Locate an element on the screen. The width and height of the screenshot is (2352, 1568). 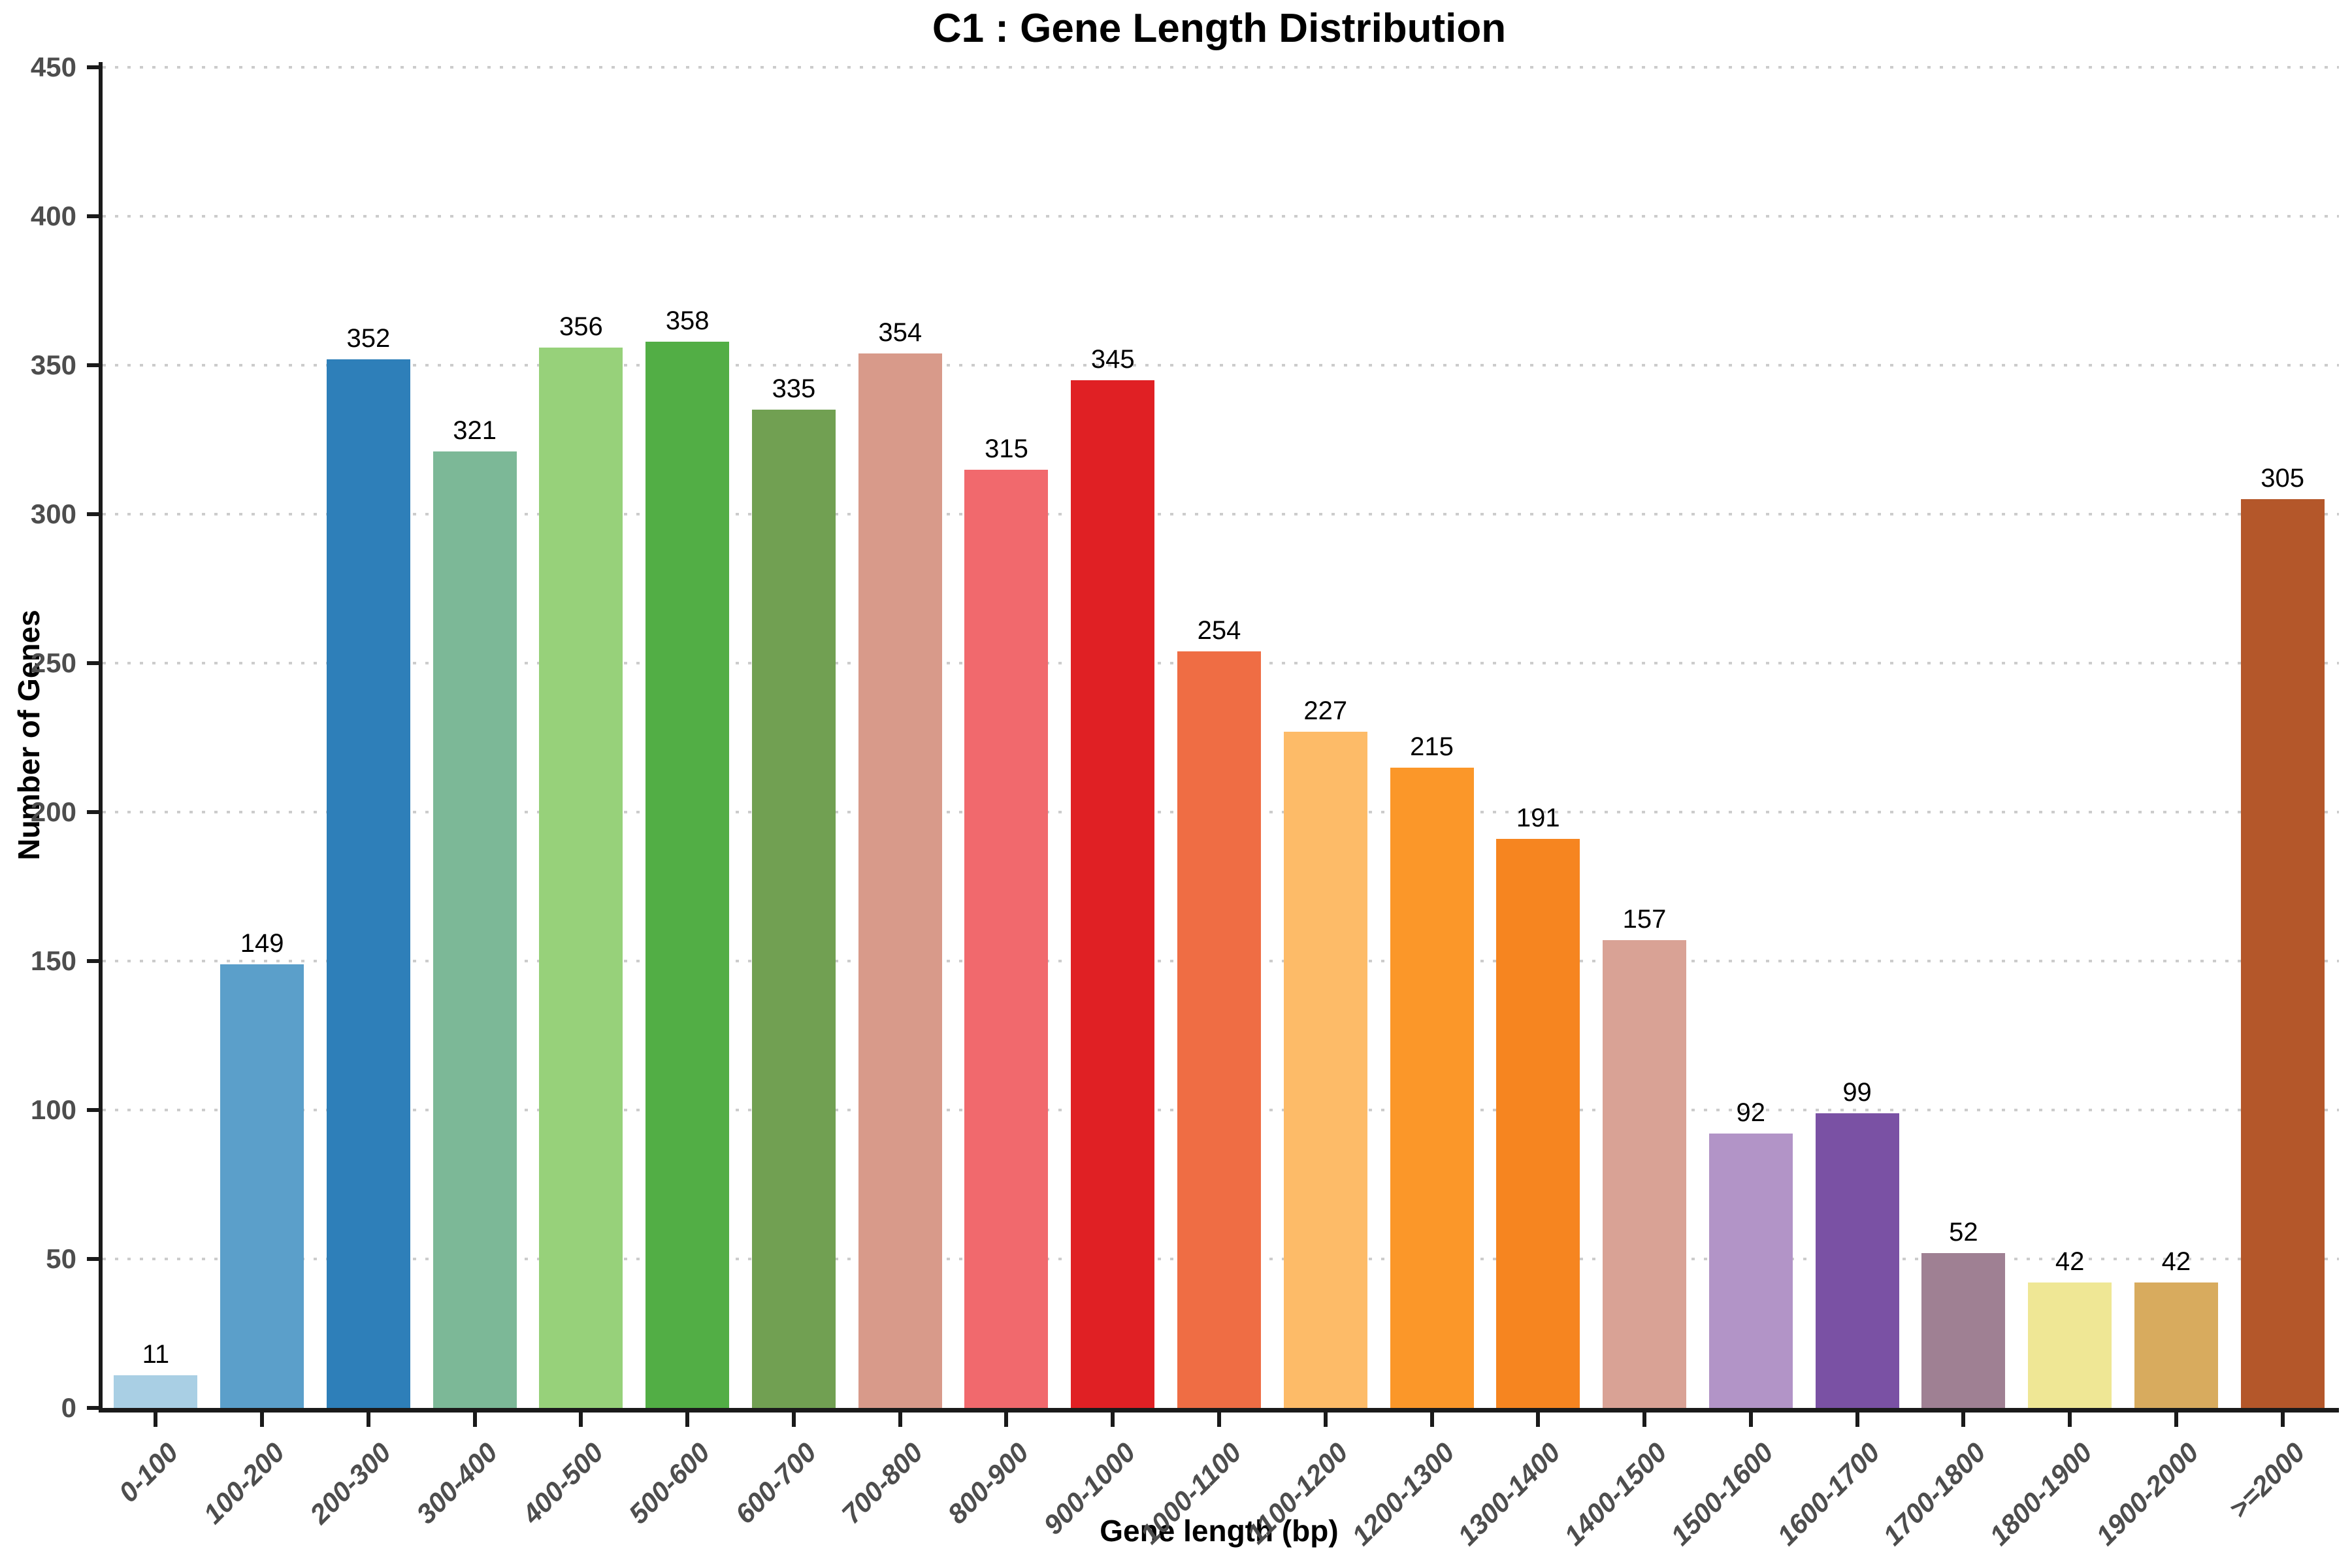
bar-value-500-600: 358 is located at coordinates (687, 320).